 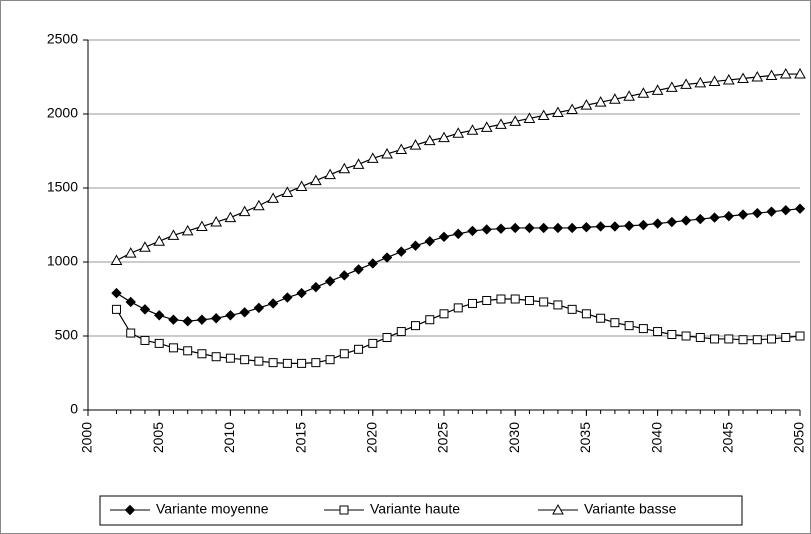 I want to click on legend-box, so click(x=421, y=510).